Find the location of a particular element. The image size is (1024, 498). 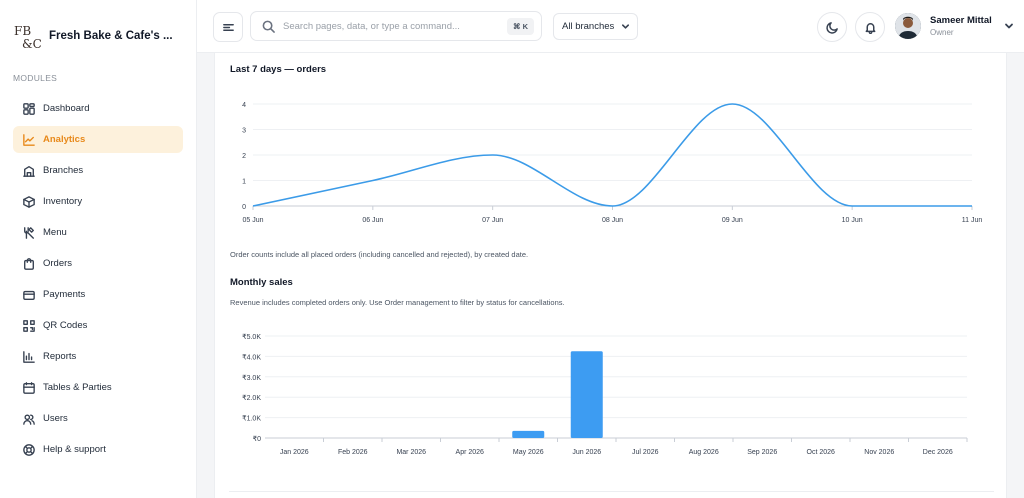

sidebar-item-label: Reports is located at coordinates (60, 356).